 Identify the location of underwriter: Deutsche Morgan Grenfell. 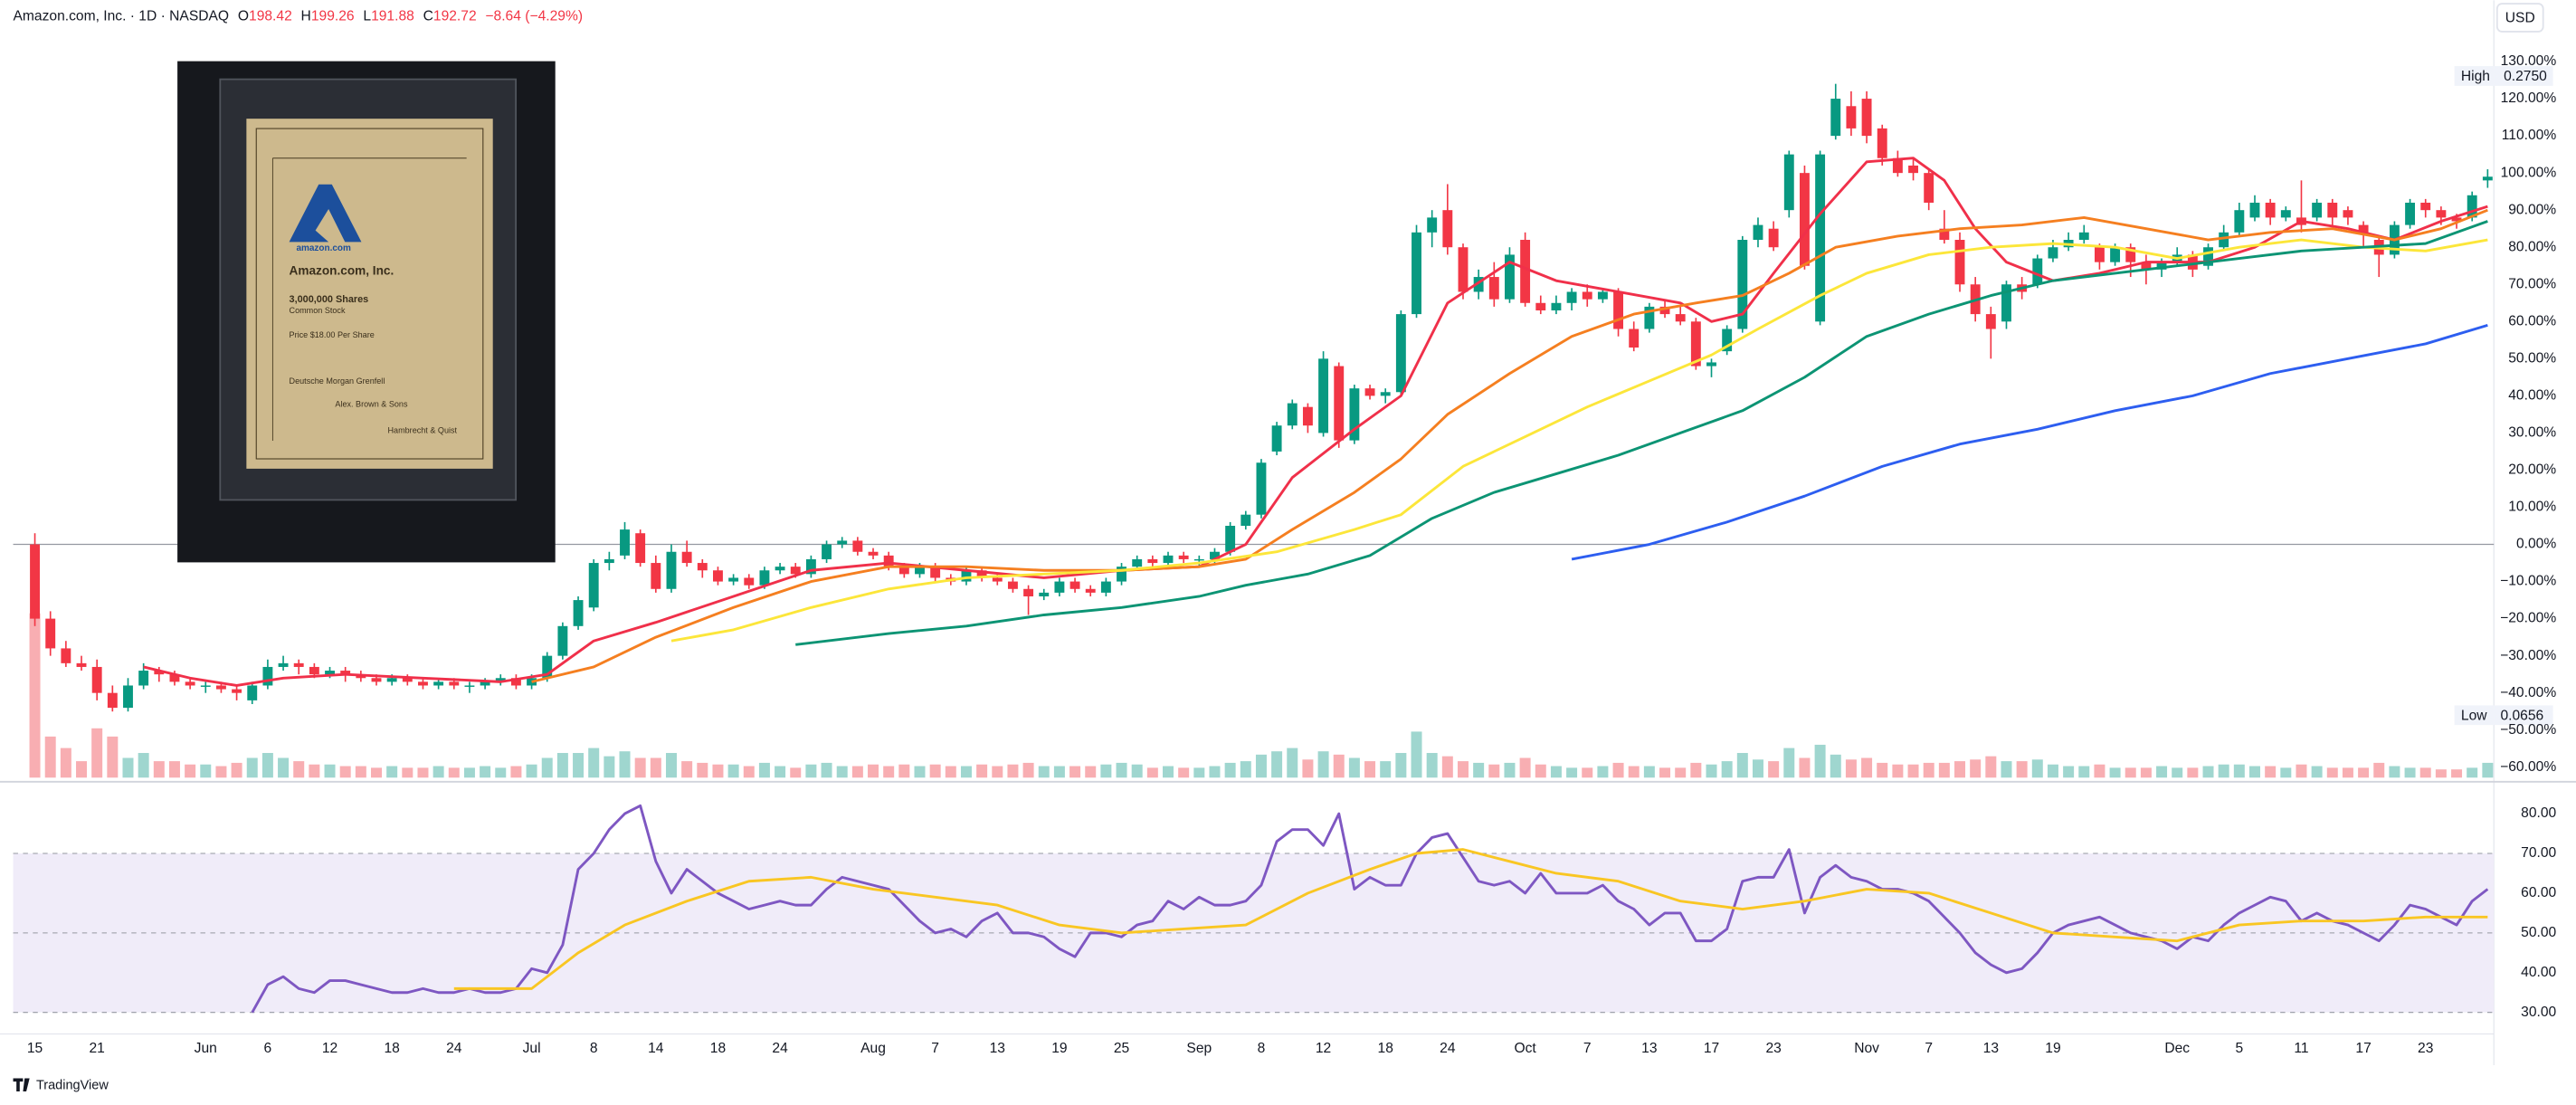
(337, 381).